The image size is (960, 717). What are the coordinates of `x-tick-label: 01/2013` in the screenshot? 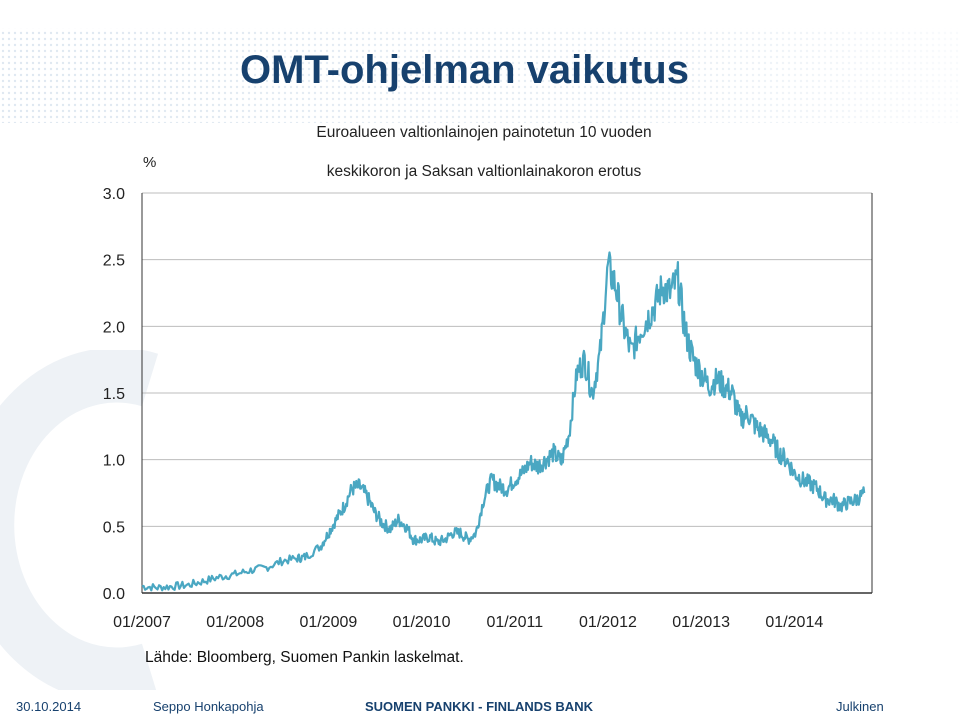 It's located at (701, 622).